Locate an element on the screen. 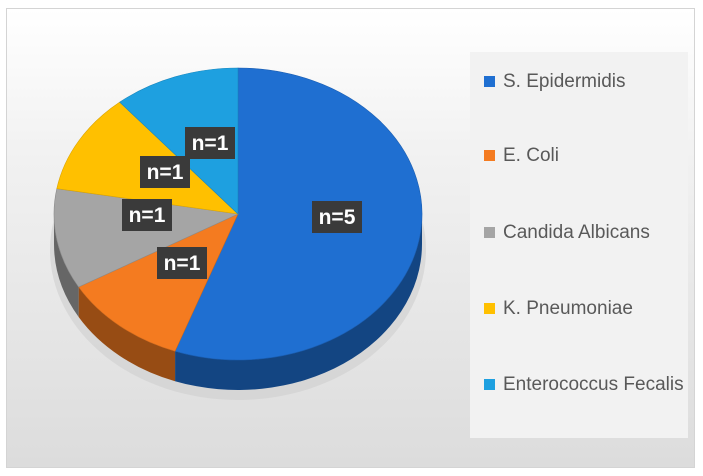  data-label-4: n=1 is located at coordinates (210, 143).